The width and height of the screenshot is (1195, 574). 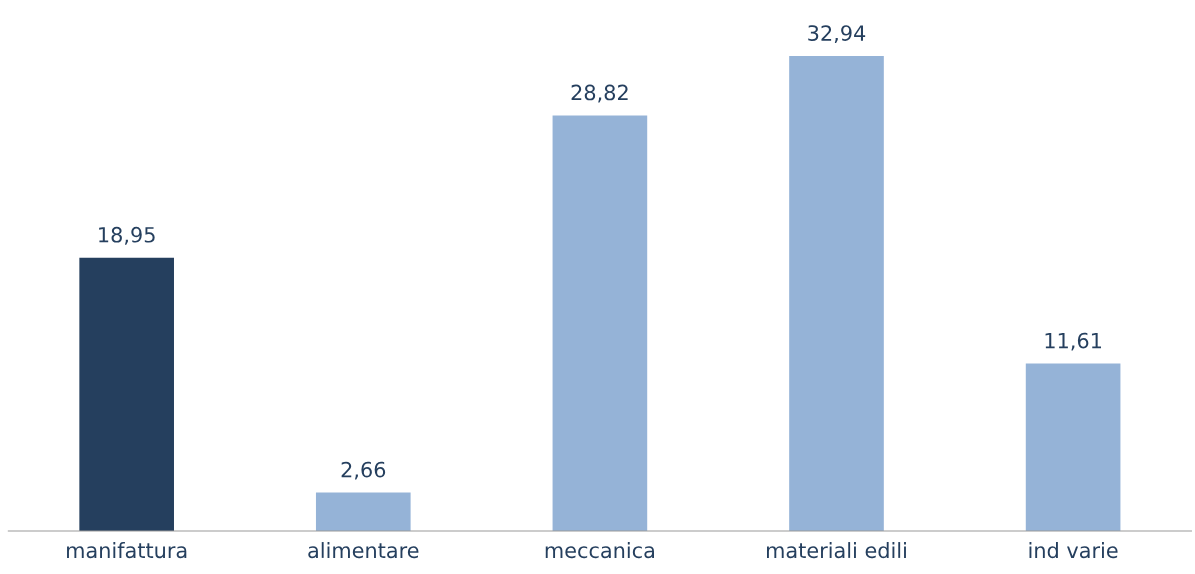 What do you see at coordinates (127, 550) in the screenshot?
I see `x-tick-label: manifattura` at bounding box center [127, 550].